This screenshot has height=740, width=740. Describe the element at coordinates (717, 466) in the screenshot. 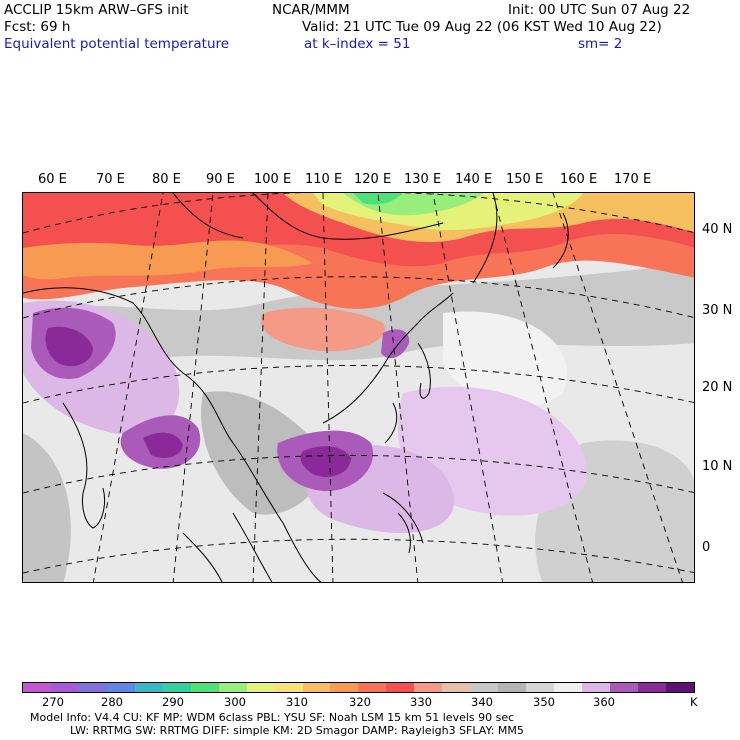

I see `lat-label: 10 N` at that location.